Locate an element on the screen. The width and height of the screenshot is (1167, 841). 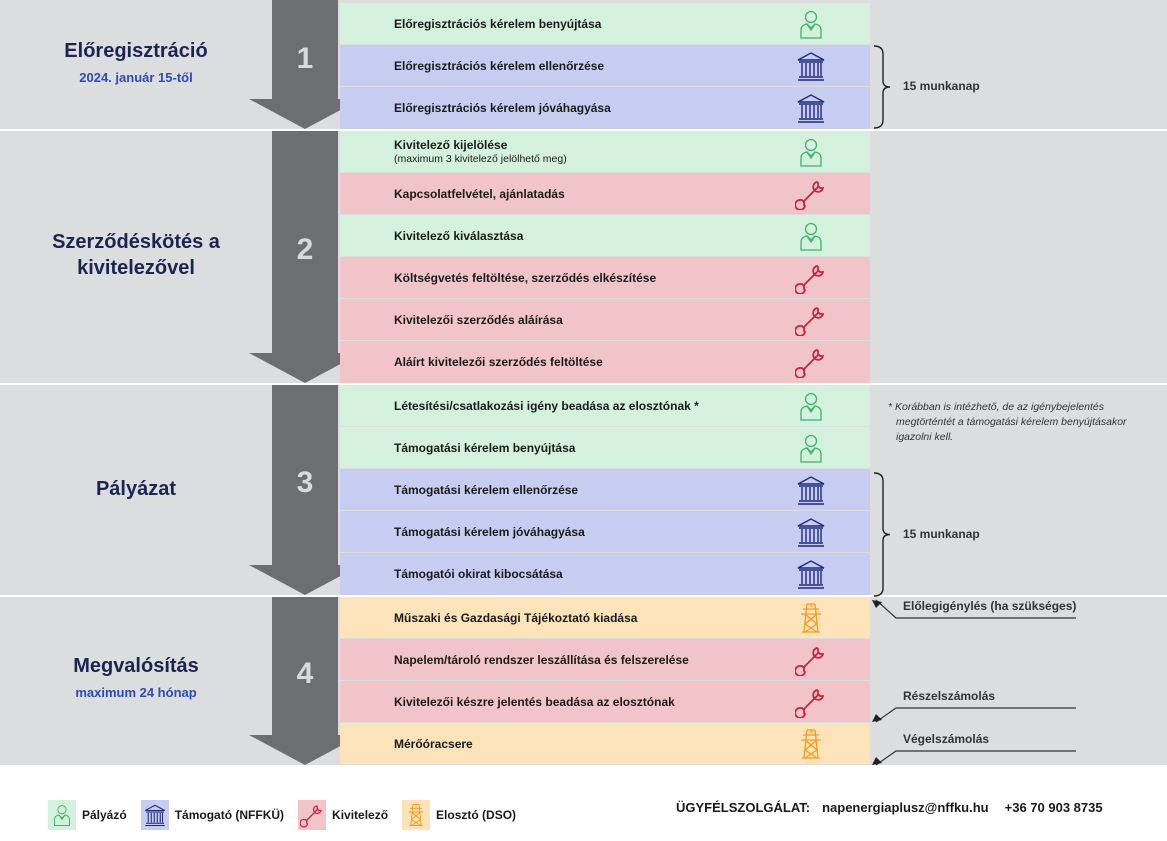
step-row: Előregisztrációs kérelem jóváhagyása is located at coordinates (605, 108).